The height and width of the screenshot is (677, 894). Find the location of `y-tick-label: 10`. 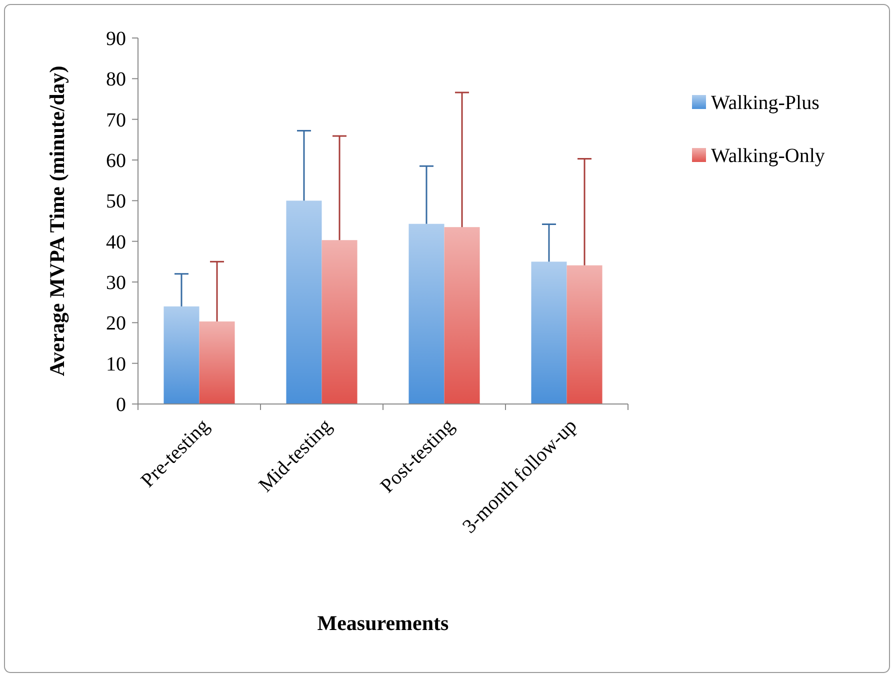

y-tick-label: 10 is located at coordinates (116, 364).